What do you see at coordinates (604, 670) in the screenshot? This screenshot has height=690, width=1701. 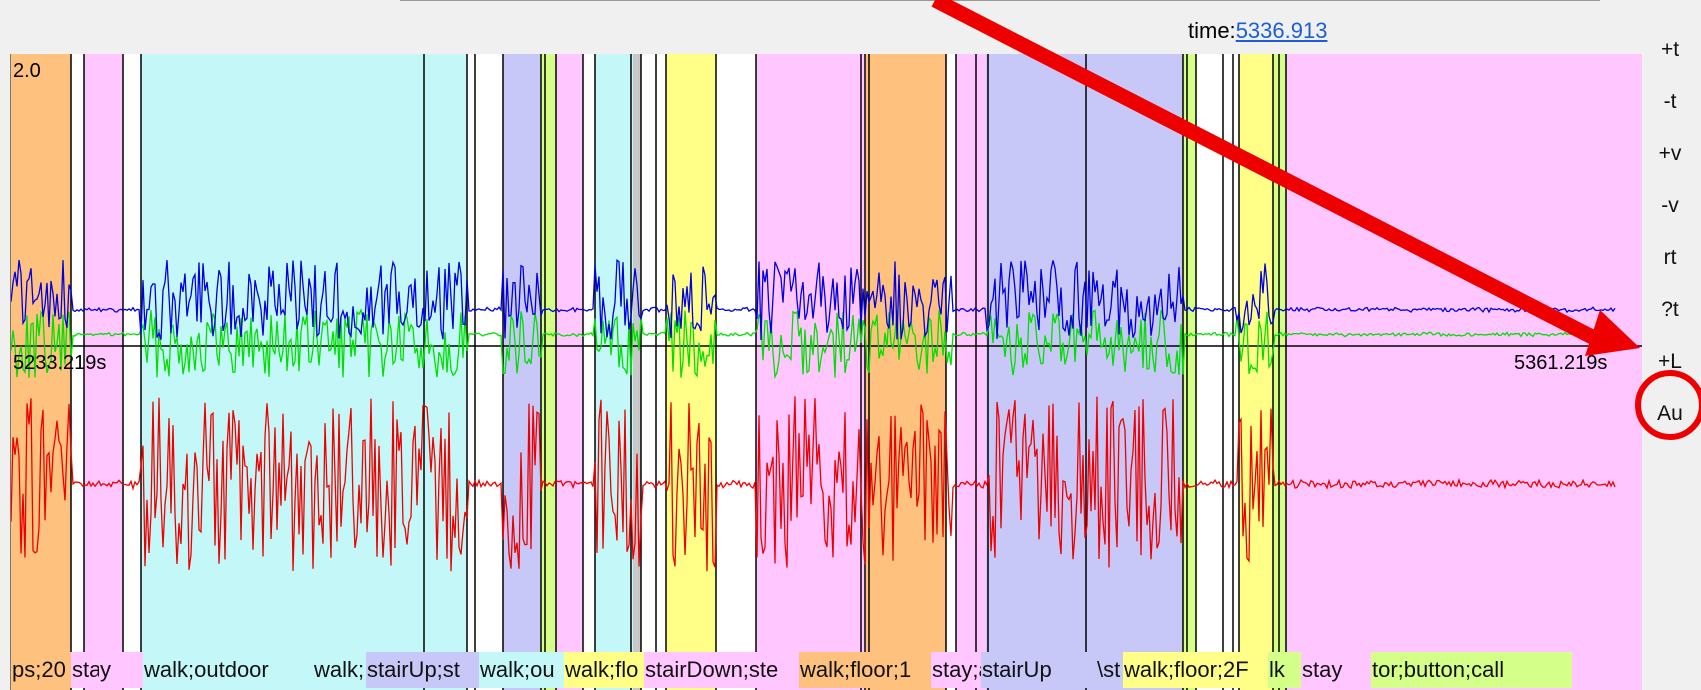 I see `annotation-label: walk;flo` at bounding box center [604, 670].